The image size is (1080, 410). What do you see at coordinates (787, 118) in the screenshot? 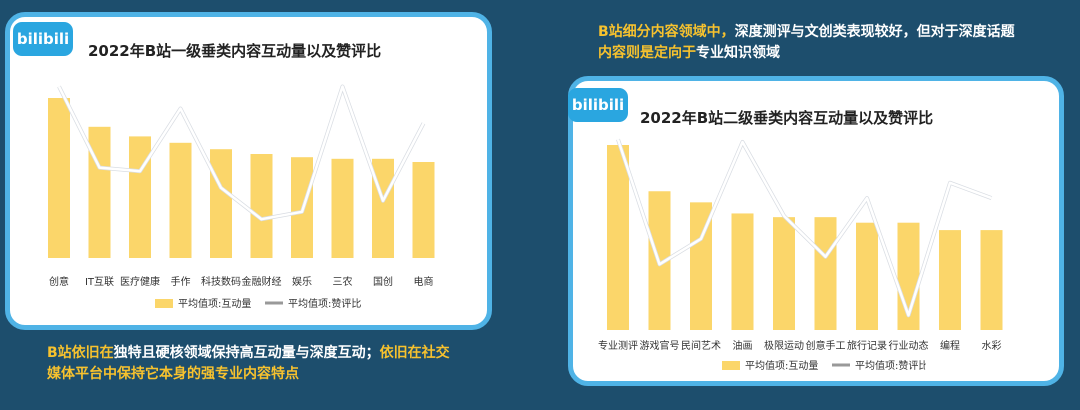
I see `chart-title-right: 2022年B站二级垂类内容互动量以及赞评比` at bounding box center [787, 118].